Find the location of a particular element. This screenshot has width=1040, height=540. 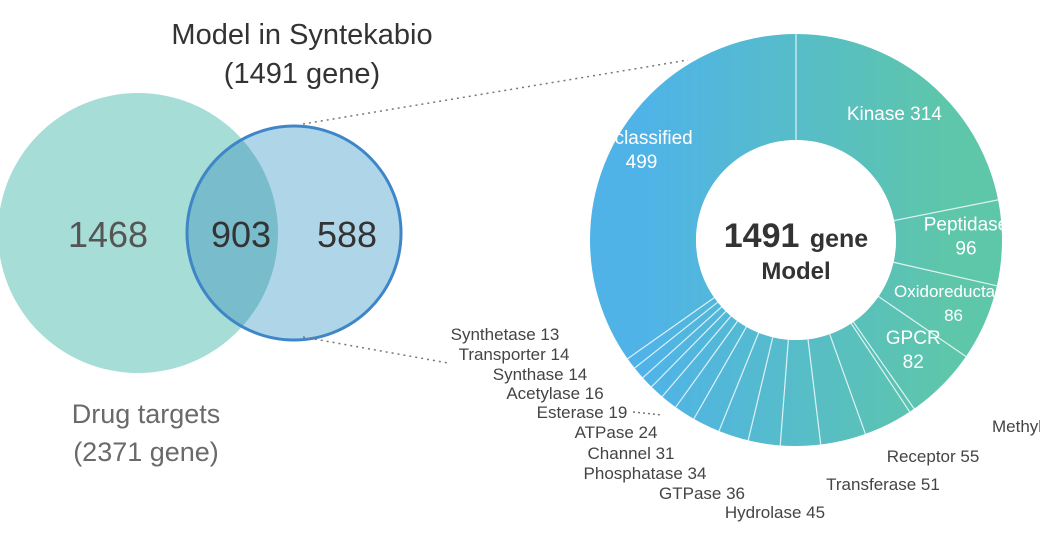

model-only-count: 588 is located at coordinates (347, 234).